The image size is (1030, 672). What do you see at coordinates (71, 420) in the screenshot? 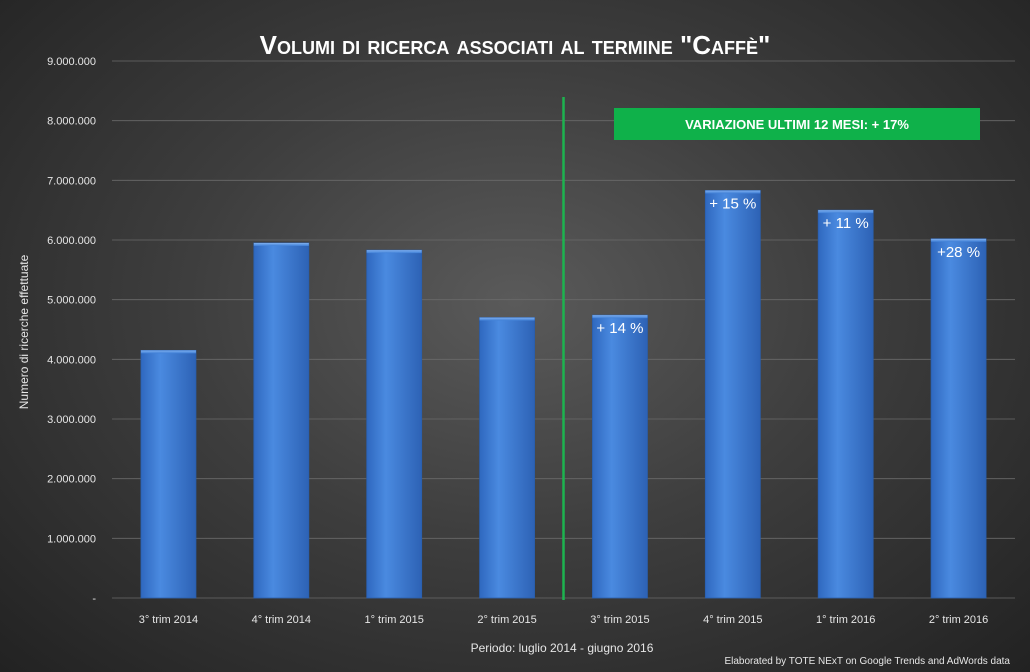
I see `y-tick-label: 3.000.000` at bounding box center [71, 420].